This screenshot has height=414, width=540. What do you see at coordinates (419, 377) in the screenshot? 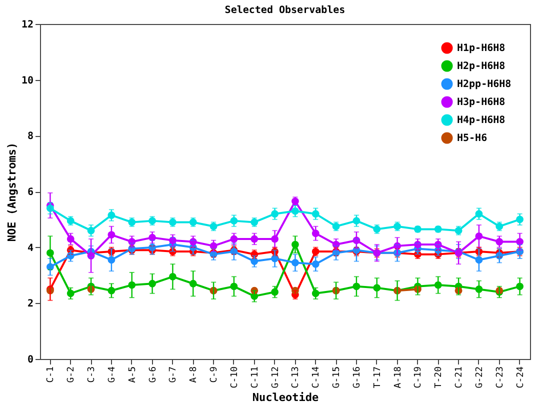
I see `x-tick-label: C-19` at bounding box center [419, 377].